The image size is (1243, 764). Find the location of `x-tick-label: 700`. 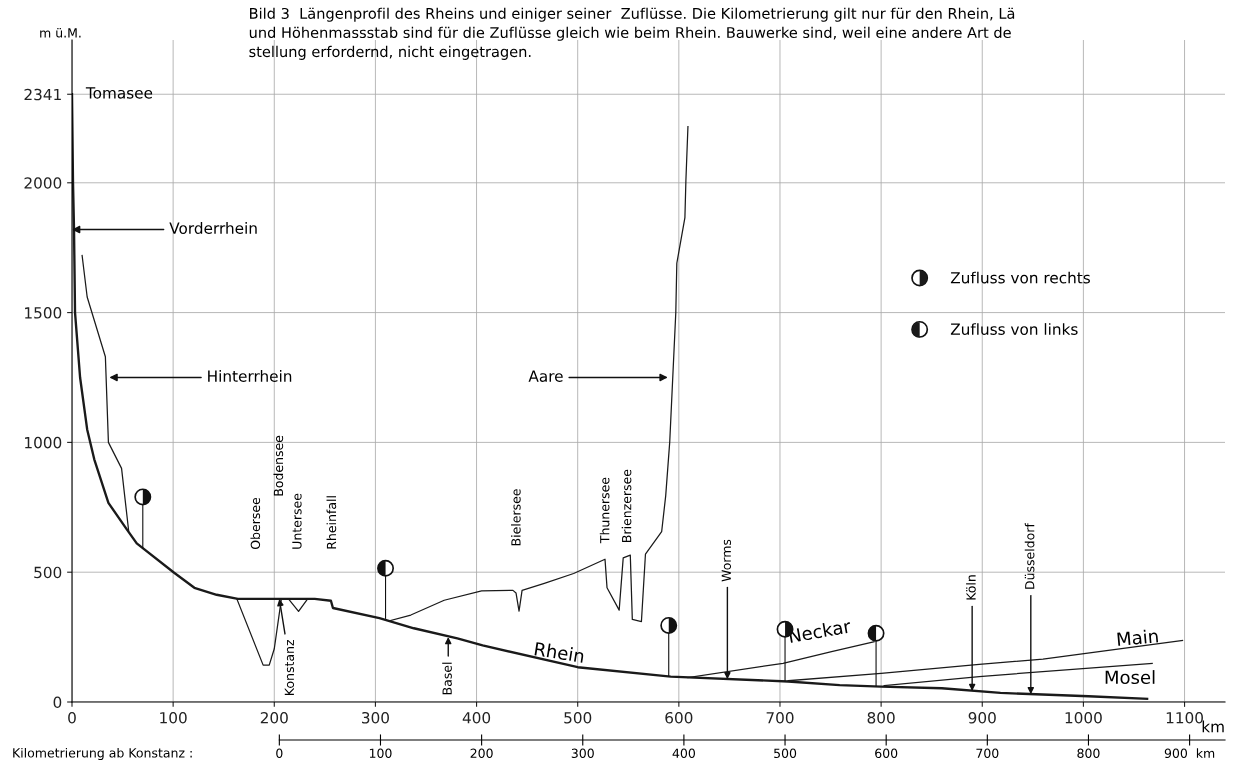

x-tick-label: 700 is located at coordinates (780, 717).